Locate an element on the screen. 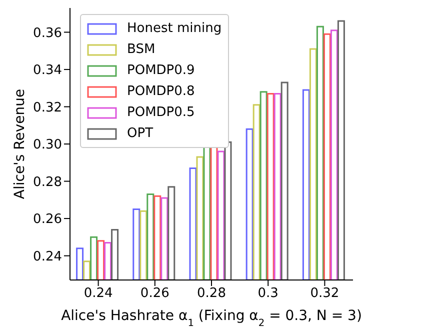 This screenshot has width=423, height=334. x-axis-title: Alice's Hashrate α$_{1}$ (Fixing α$_{2}$ = 0.3, N = 3) is located at coordinates (211, 318).